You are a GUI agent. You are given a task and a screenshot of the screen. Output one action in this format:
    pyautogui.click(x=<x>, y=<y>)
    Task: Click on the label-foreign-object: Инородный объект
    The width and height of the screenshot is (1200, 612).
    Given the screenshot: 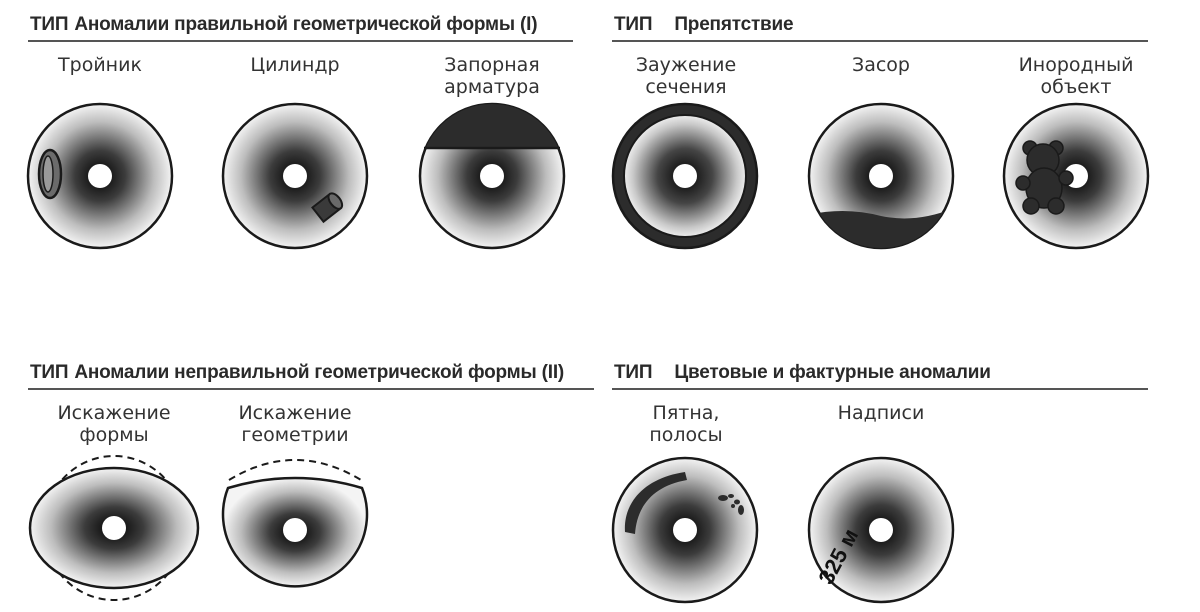 What is the action you would take?
    pyautogui.click(x=1076, y=76)
    